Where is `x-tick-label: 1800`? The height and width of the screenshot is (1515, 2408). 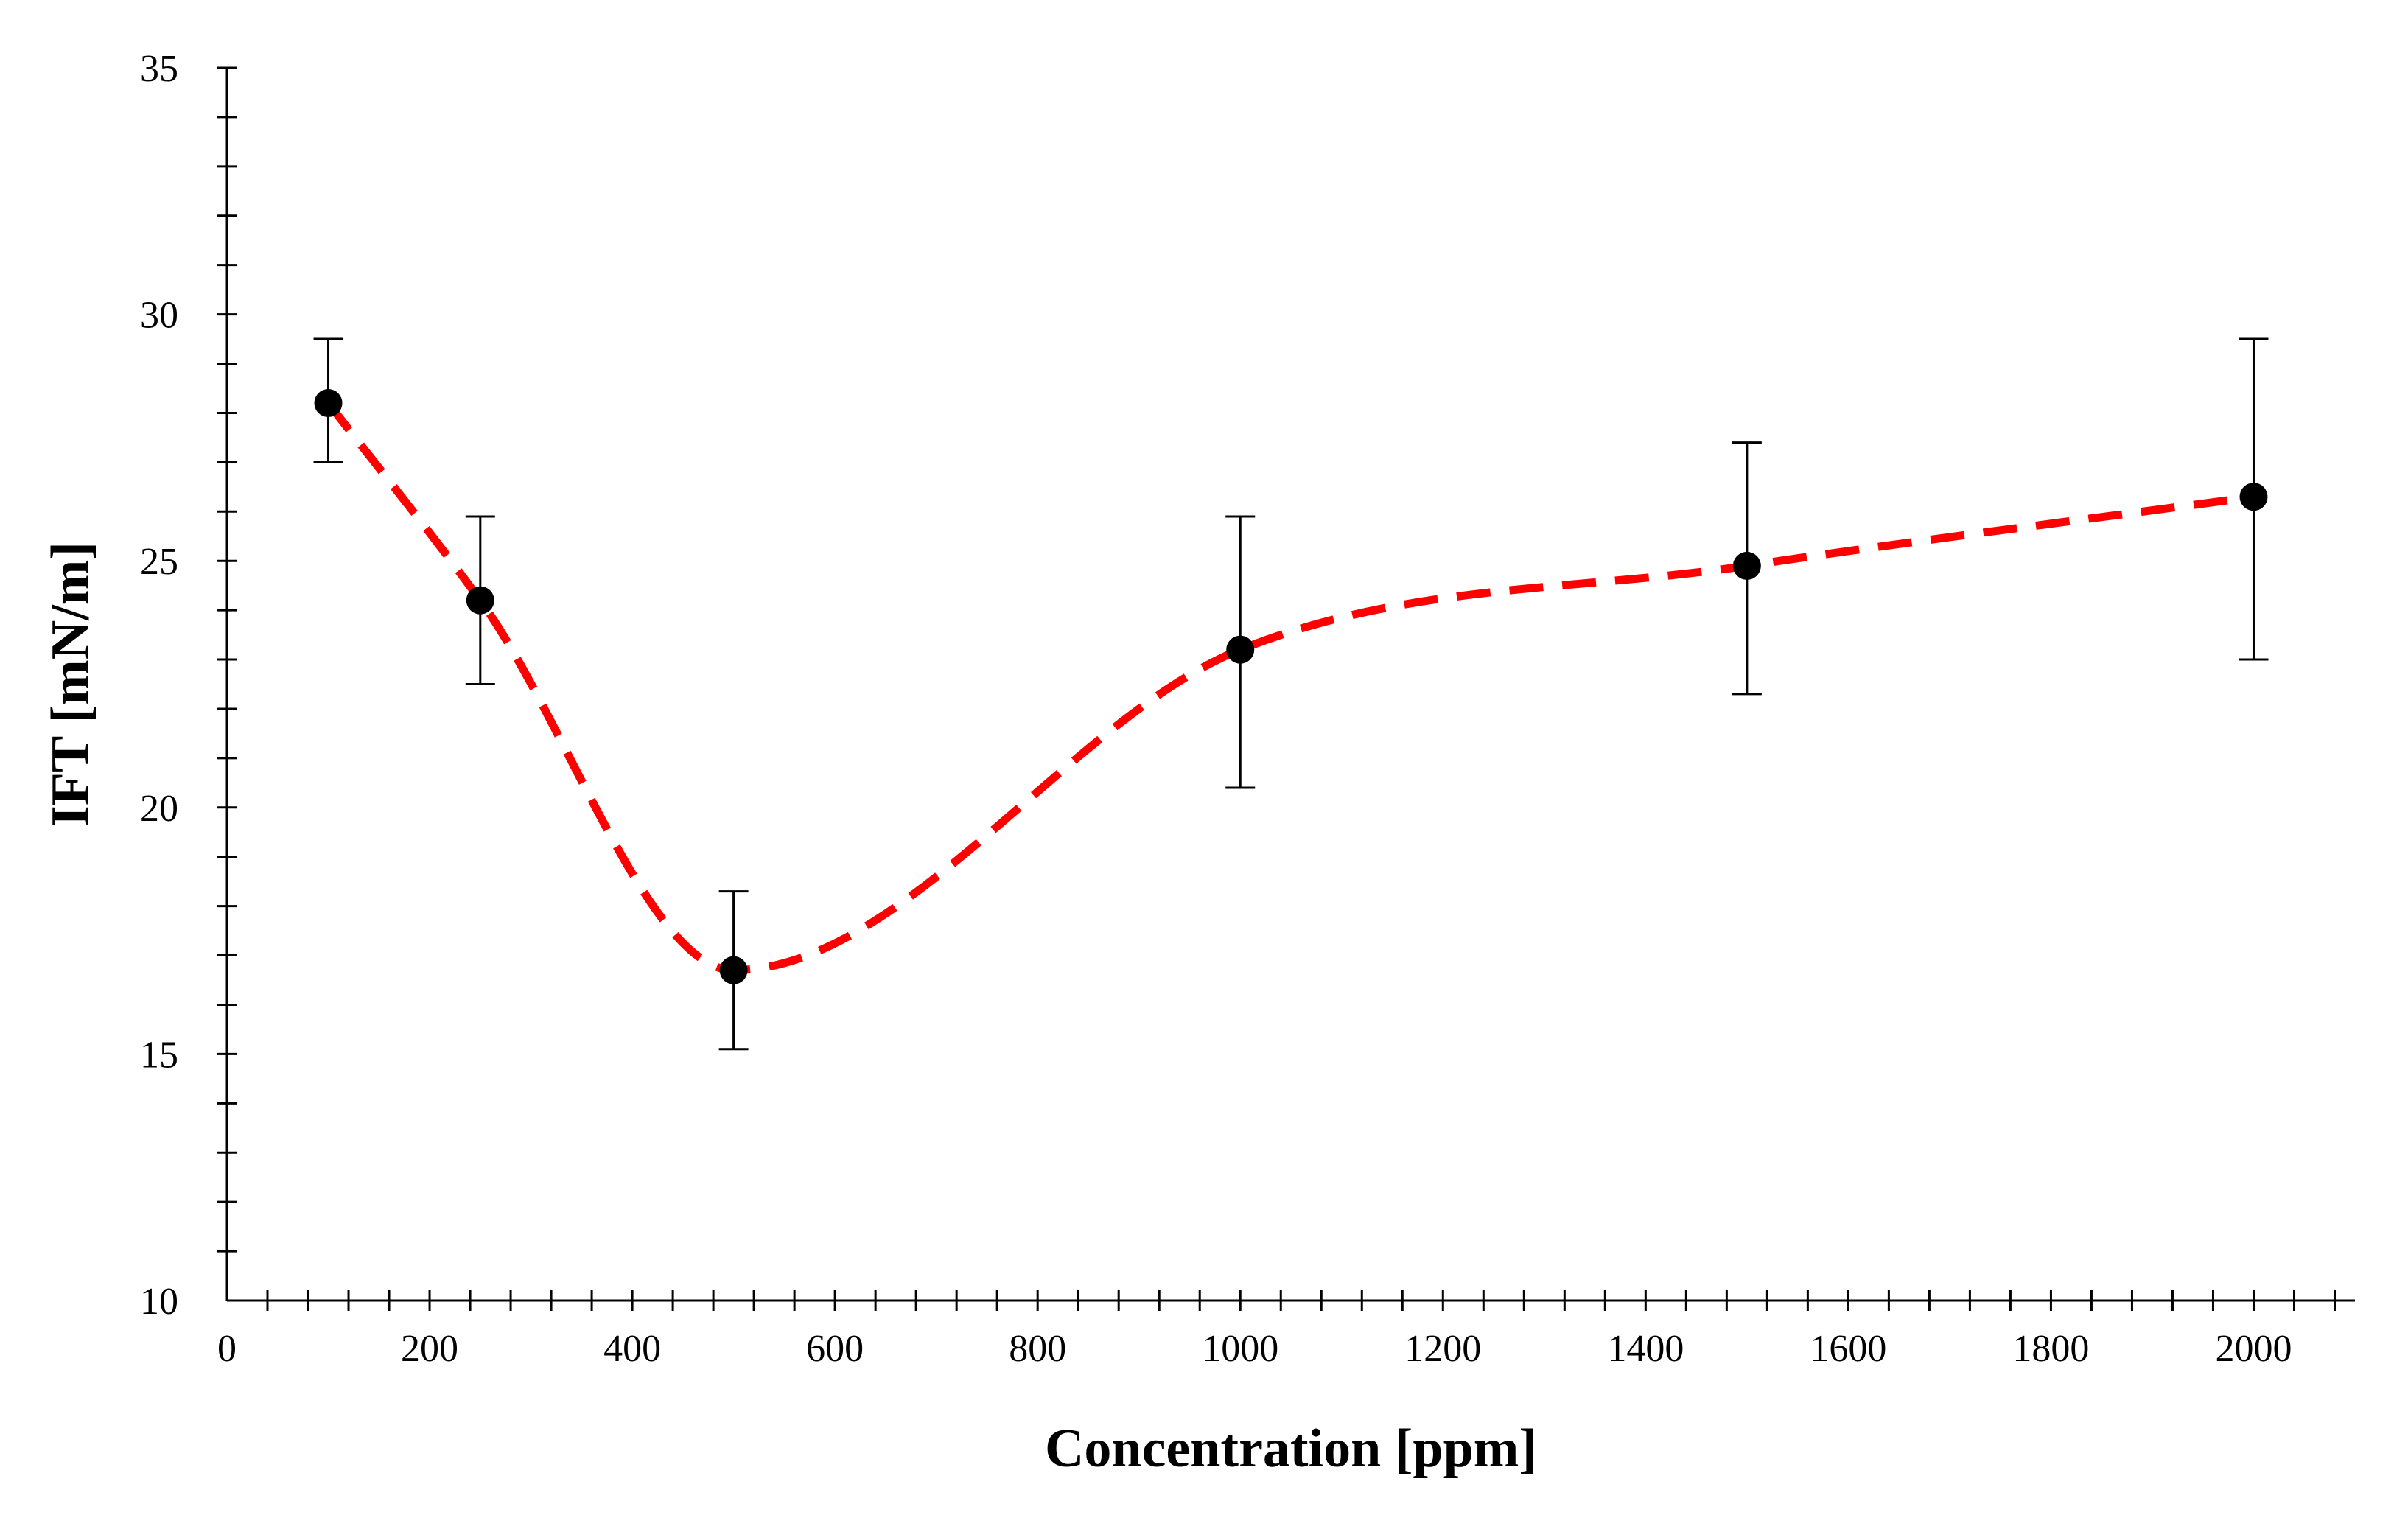 x-tick-label: 1800 is located at coordinates (2050, 1349).